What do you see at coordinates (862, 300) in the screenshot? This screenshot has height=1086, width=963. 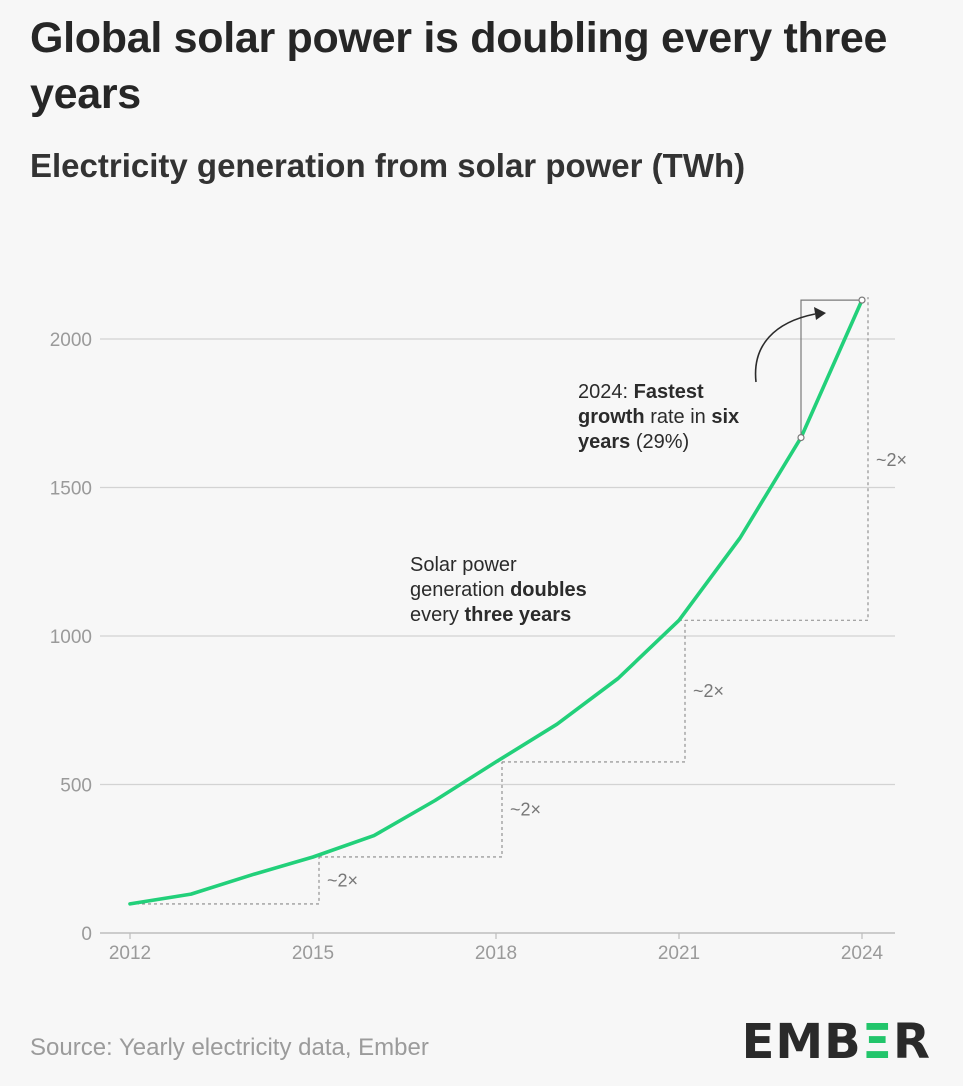 I see `point-2024-marker` at bounding box center [862, 300].